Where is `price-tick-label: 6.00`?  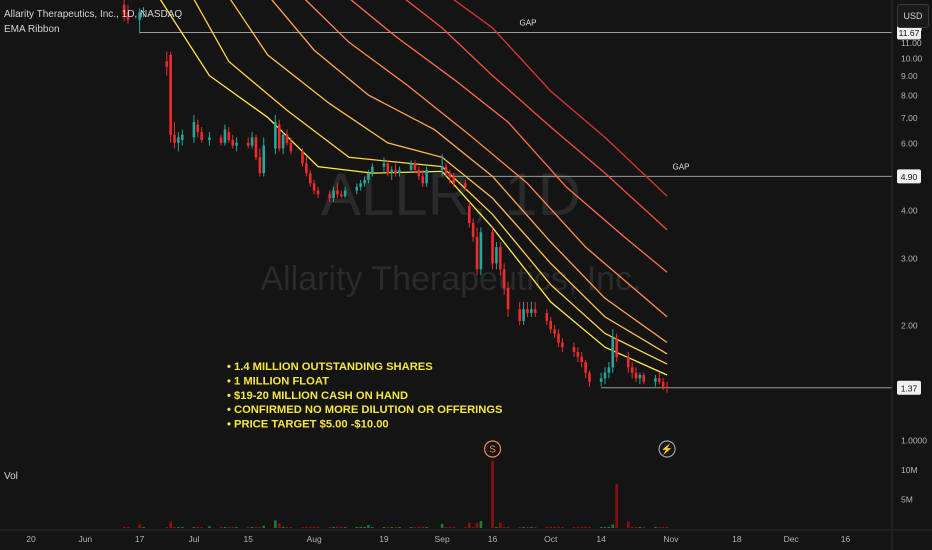 price-tick-label: 6.00 is located at coordinates (909, 143).